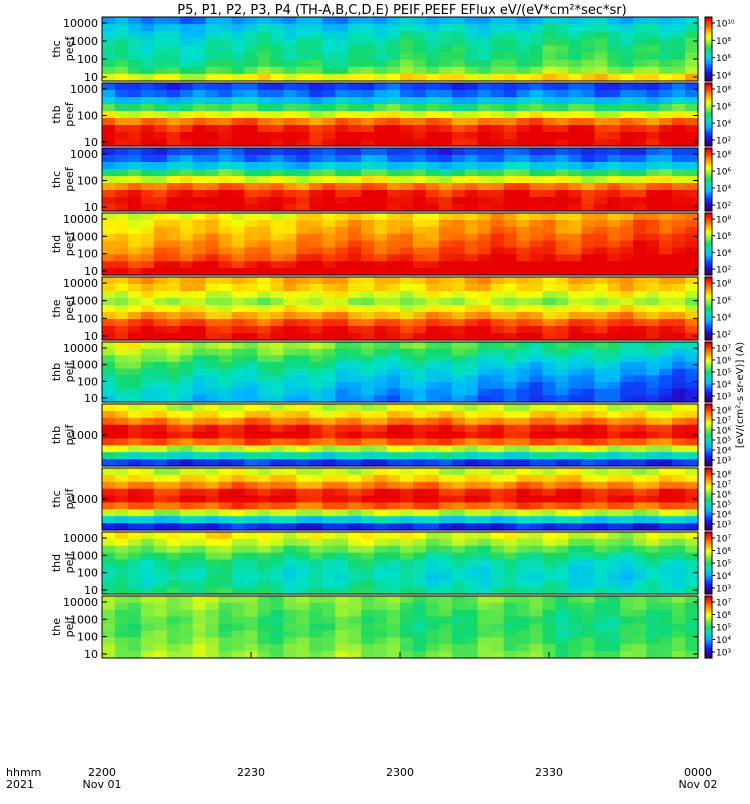 The height and width of the screenshot is (804, 750). Describe the element at coordinates (723, 398) in the screenshot. I see `colorbar-tick-label: 10³` at that location.